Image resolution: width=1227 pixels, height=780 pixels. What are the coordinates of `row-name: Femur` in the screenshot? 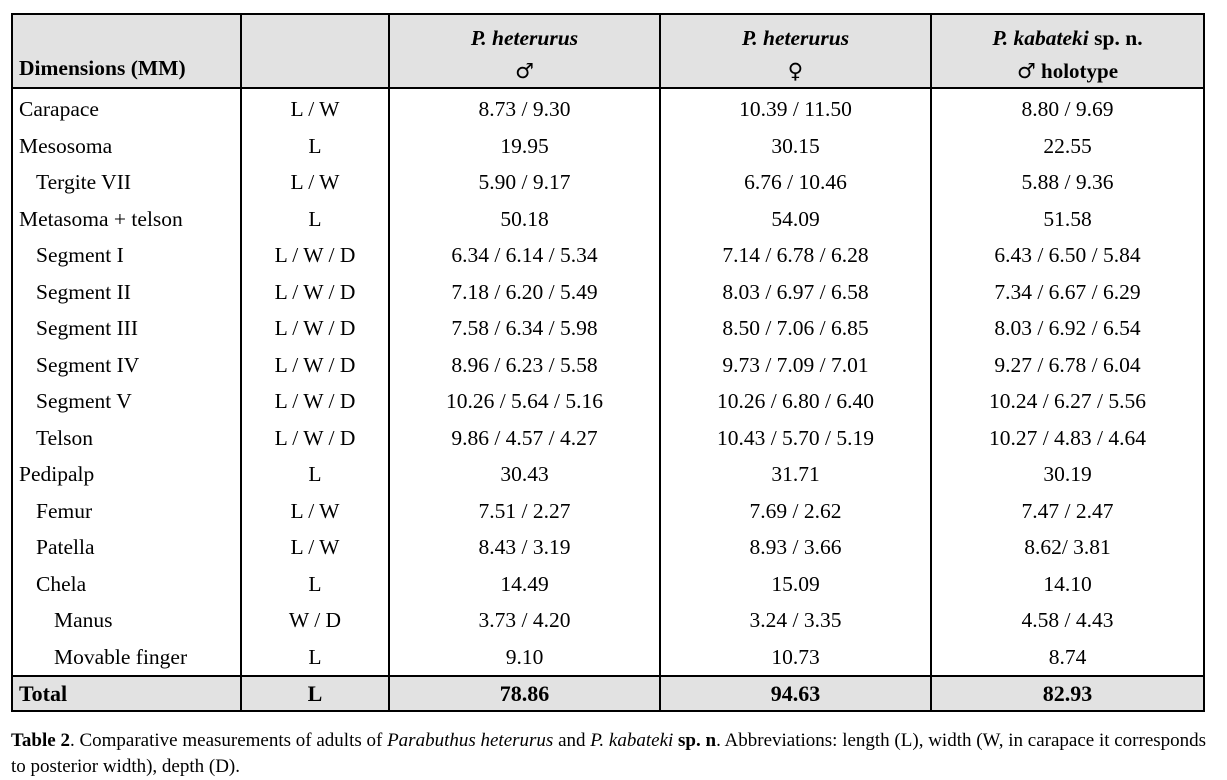 It's located at (126, 510).